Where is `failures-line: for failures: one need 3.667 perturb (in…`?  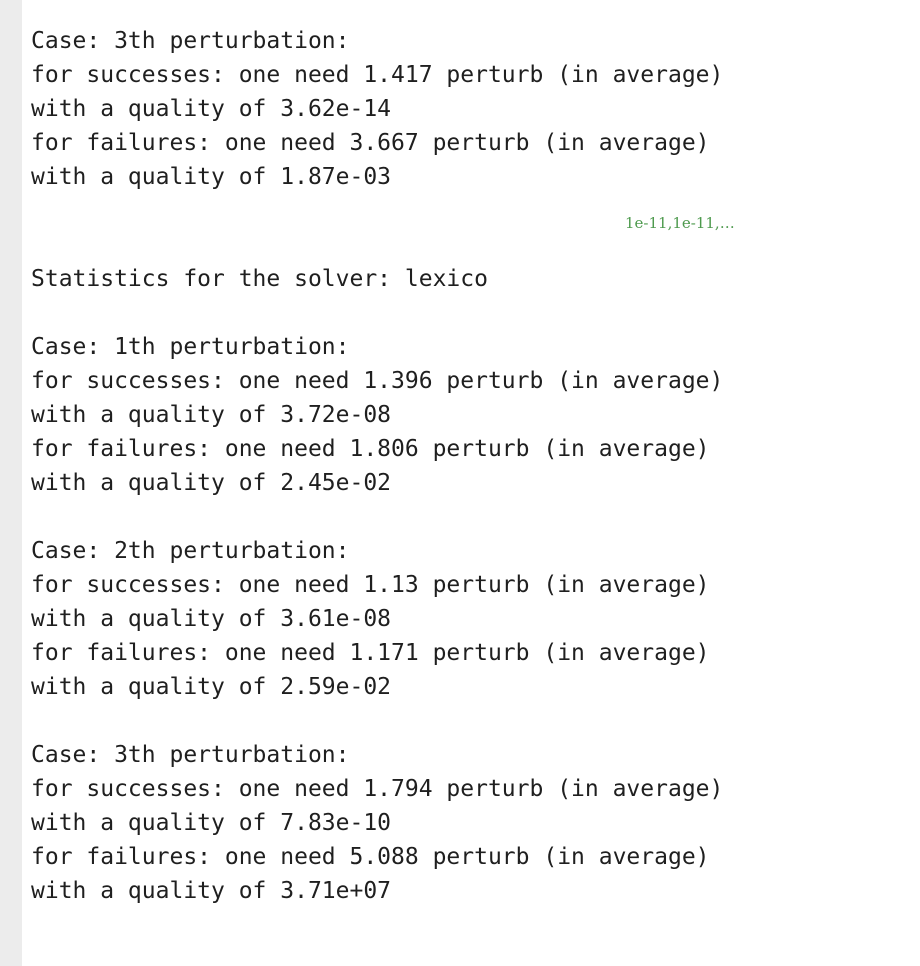 failures-line: for failures: one need 3.667 perturb (in… is located at coordinates (370, 143).